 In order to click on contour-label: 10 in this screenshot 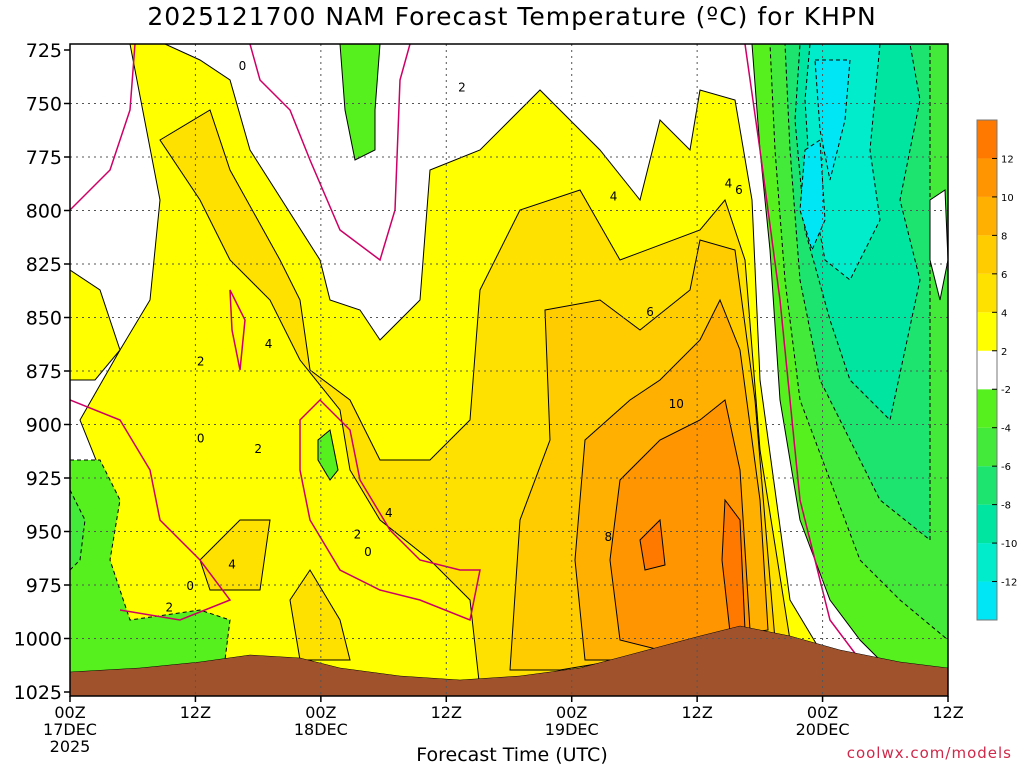, I will do `click(676, 404)`.